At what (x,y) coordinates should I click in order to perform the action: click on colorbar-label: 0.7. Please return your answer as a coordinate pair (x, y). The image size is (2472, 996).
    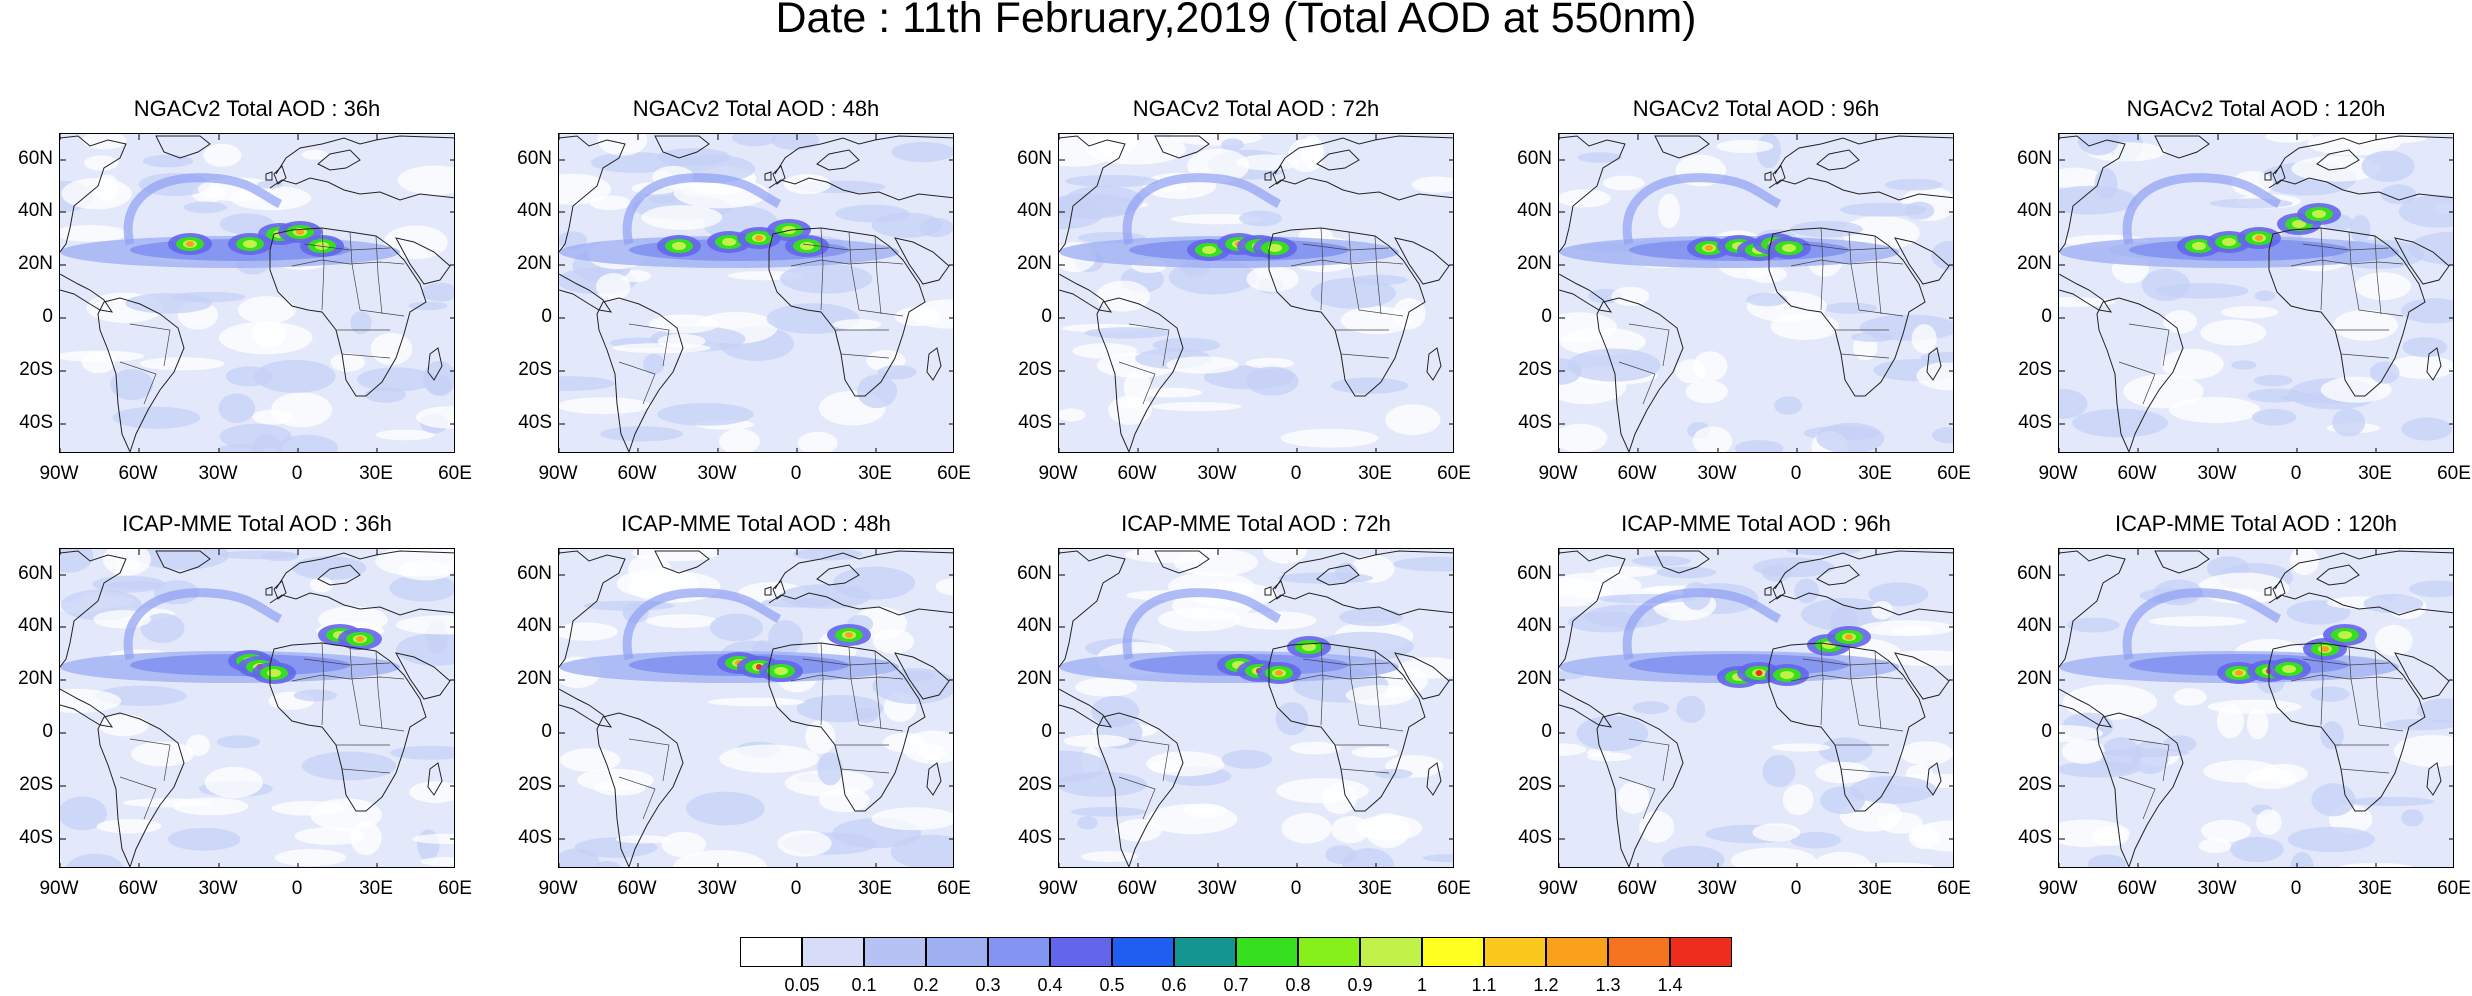
    Looking at the image, I should click on (1236, 985).